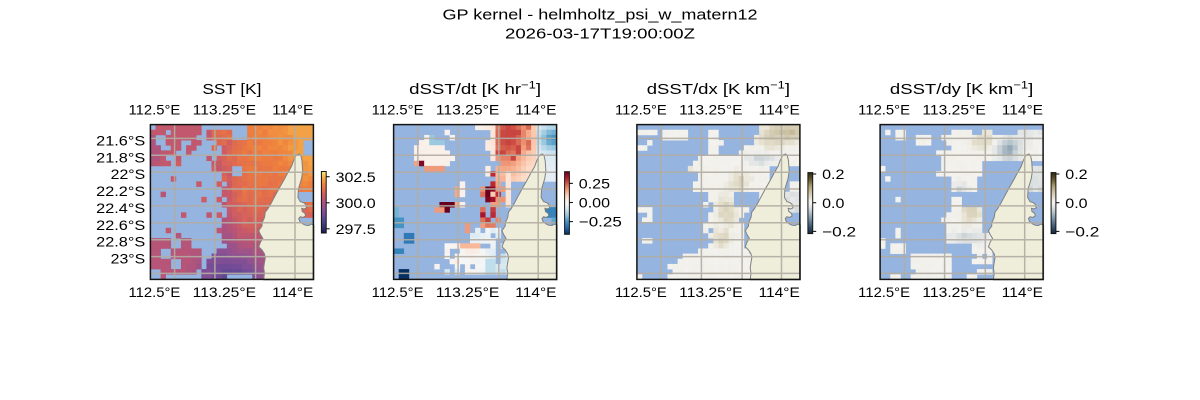 This screenshot has width=1200, height=400. I want to click on svg-text: SST [K], so click(231, 89).